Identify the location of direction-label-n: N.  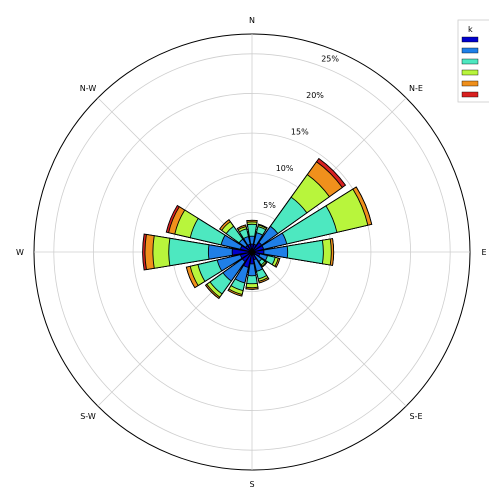
(252, 20).